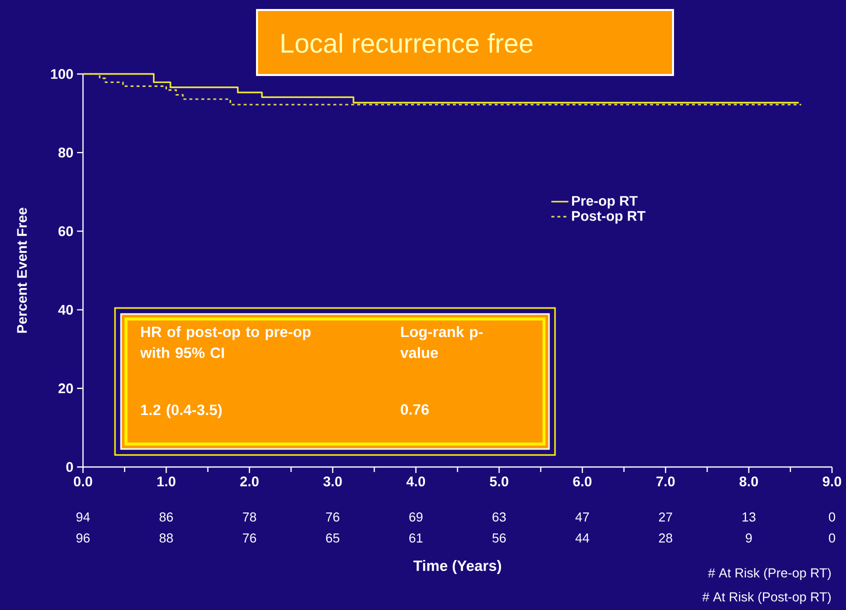  I want to click on text: 88, so click(166, 538).